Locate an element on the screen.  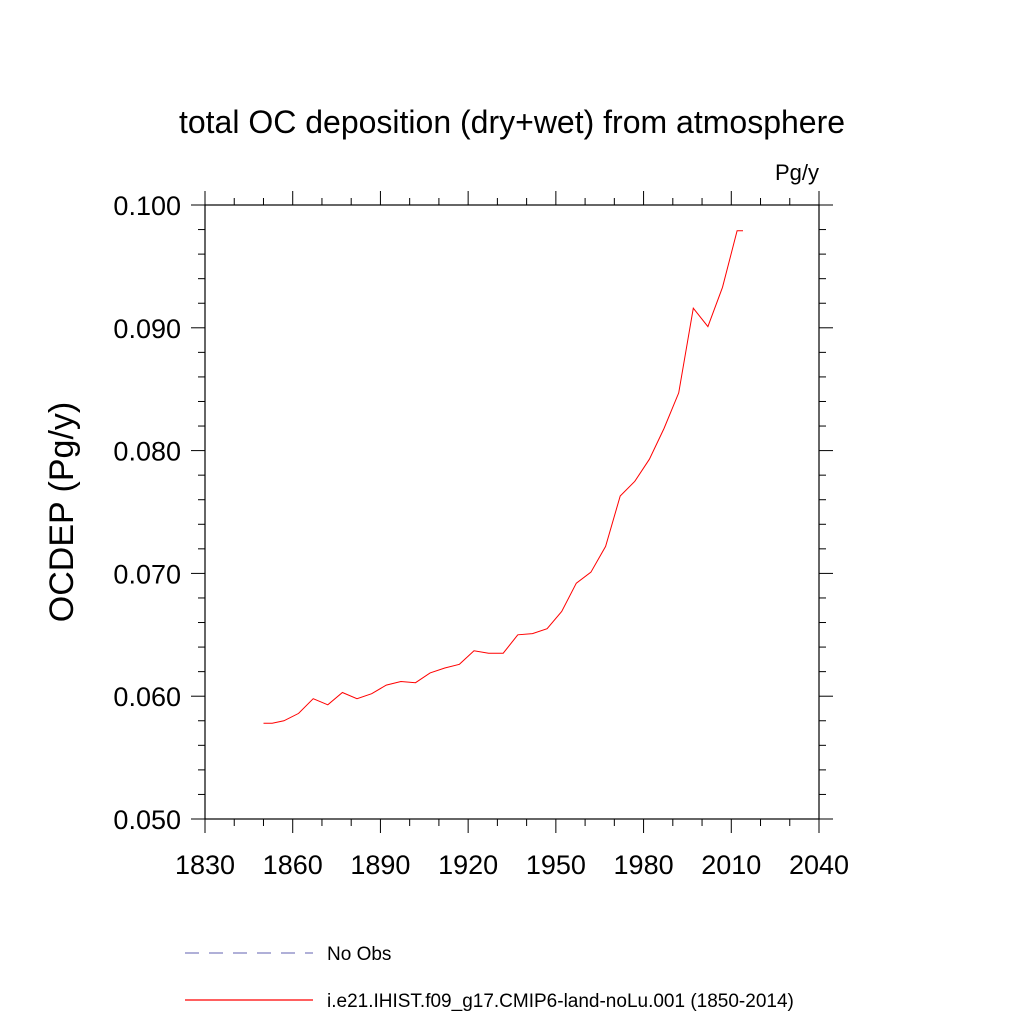
y-tick-label: 0.050 is located at coordinates (147, 820).